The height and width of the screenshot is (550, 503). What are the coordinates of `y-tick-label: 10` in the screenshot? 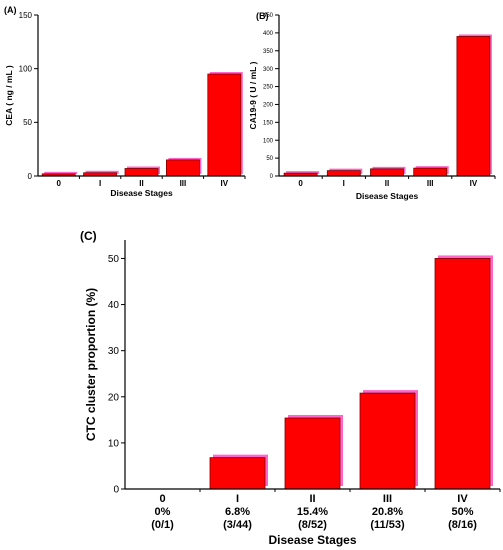 It's located at (114, 443).